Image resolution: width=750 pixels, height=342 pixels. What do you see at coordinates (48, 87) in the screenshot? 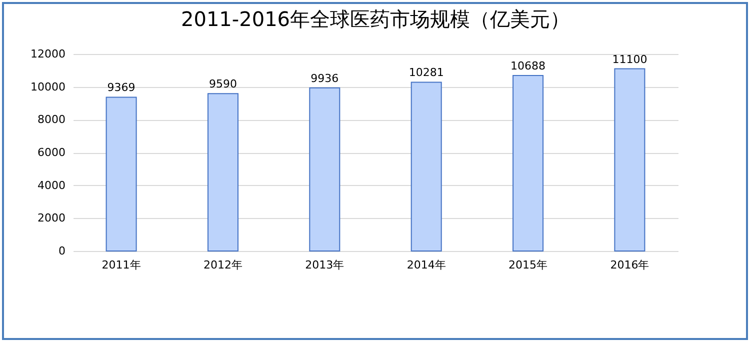
I see `y-tick-label: 10000` at bounding box center [48, 87].